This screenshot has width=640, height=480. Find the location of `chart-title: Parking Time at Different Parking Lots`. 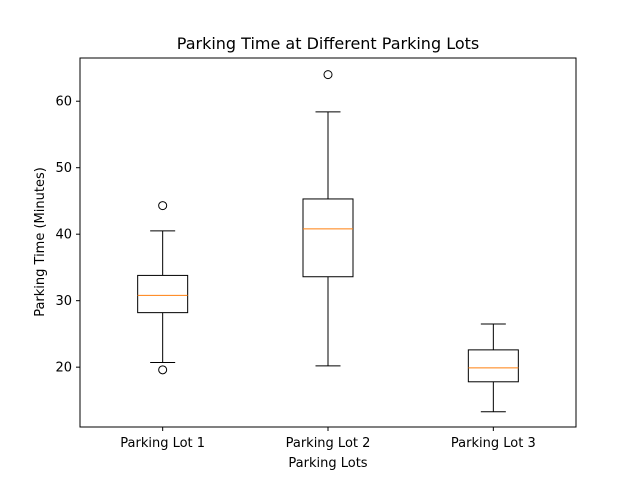

chart-title: Parking Time at Different Parking Lots is located at coordinates (328, 43).